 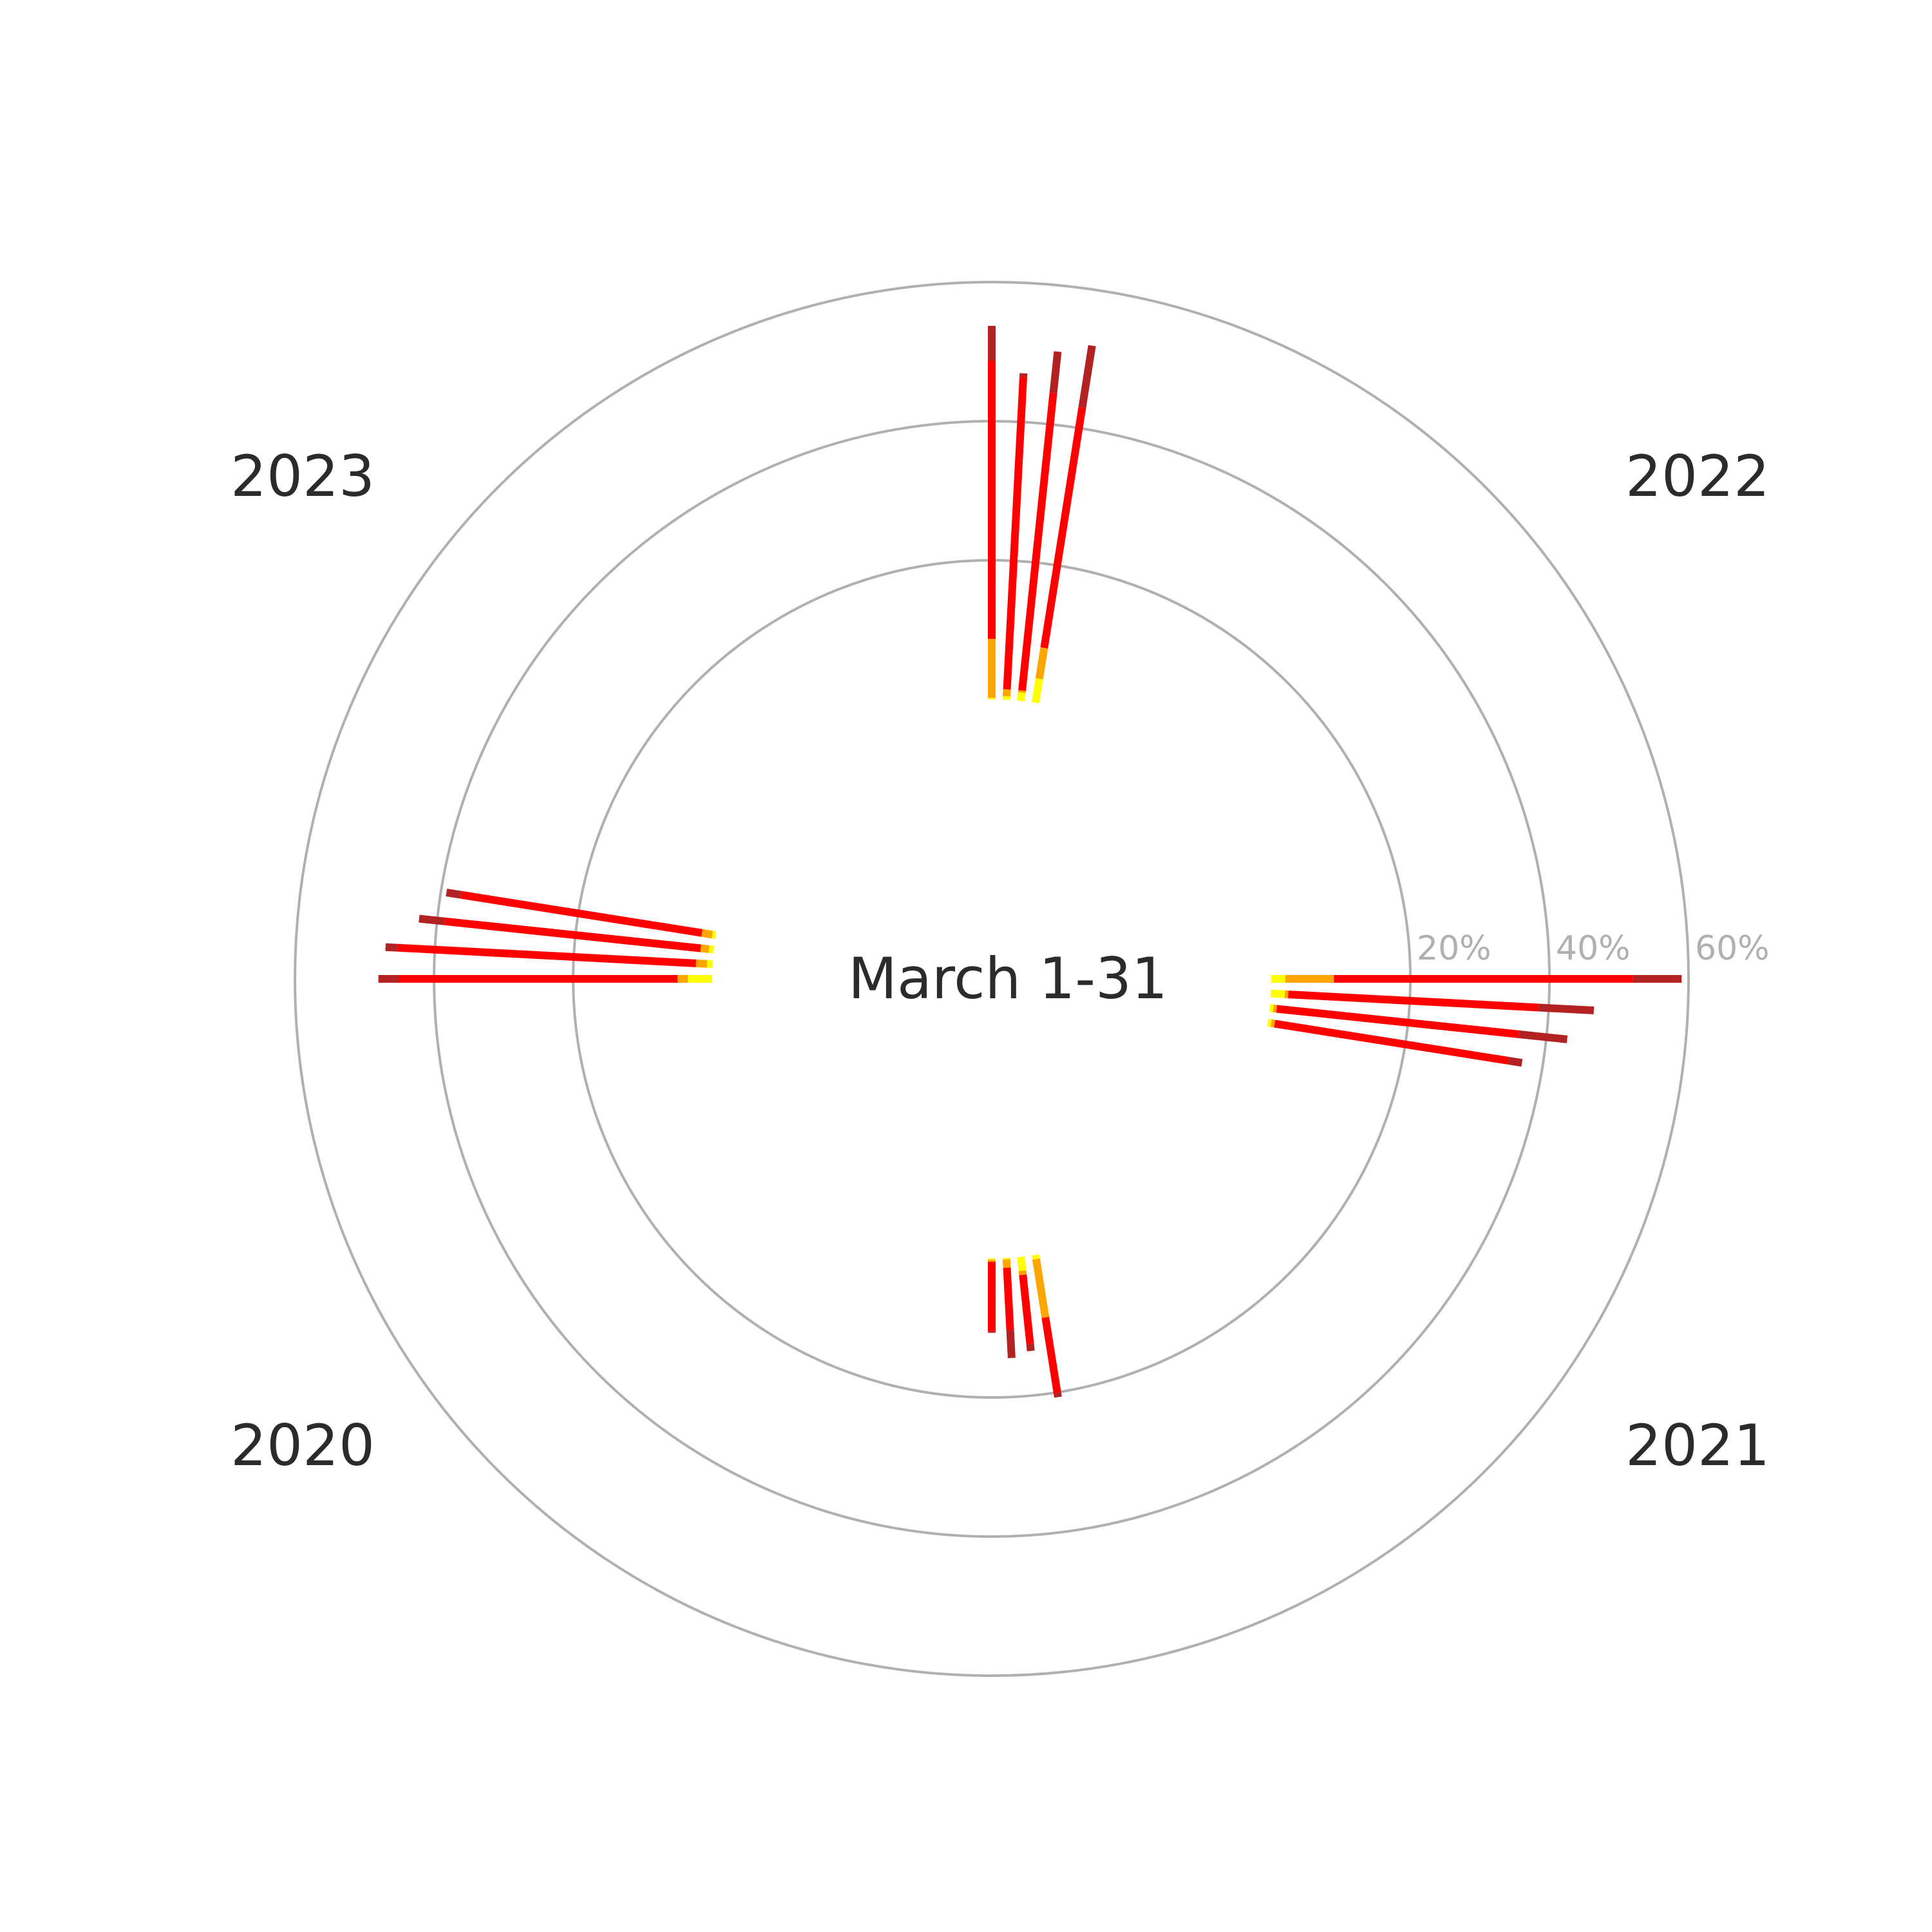 What do you see at coordinates (1454, 948) in the screenshot?
I see `tick-label-20: 20%` at bounding box center [1454, 948].